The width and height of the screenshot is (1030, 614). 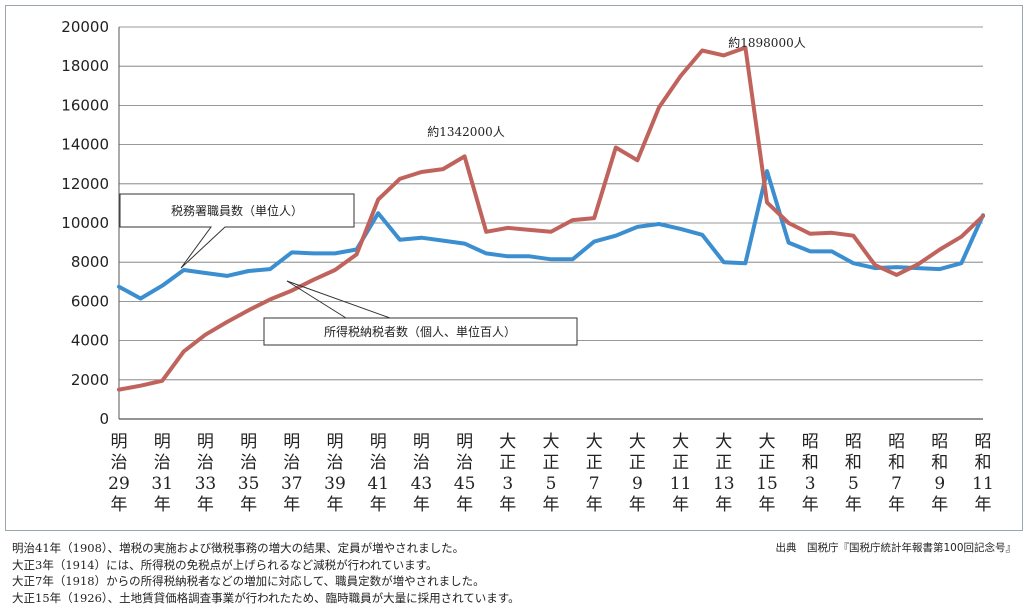 What do you see at coordinates (225, 564) in the screenshot?
I see `footnote-line: 大正3年（1914）には、所得税の免税点が上げられるなど減税が行われています。` at bounding box center [225, 564].